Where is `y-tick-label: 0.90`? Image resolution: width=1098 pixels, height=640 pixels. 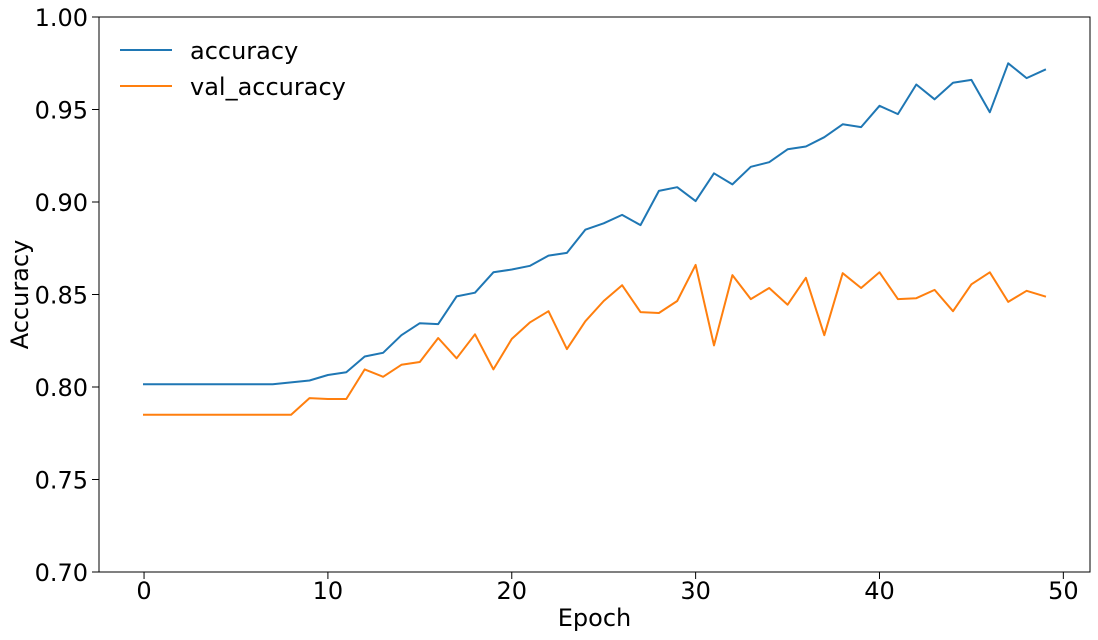
y-tick-label: 0.90 is located at coordinates (61, 203).